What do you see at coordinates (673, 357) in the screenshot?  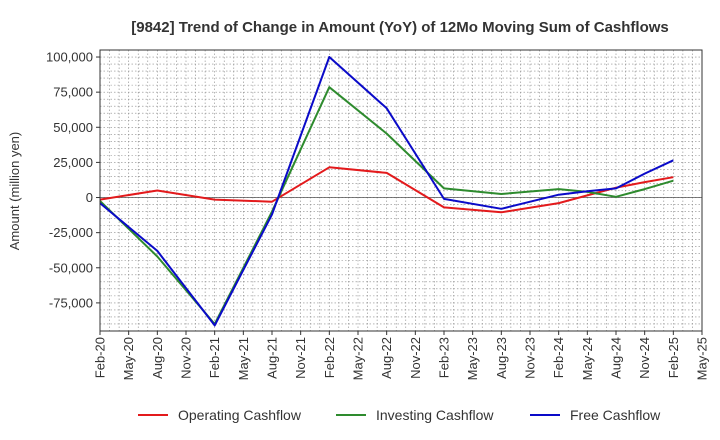 I see `x-tick-label: Feb-25` at bounding box center [673, 357].